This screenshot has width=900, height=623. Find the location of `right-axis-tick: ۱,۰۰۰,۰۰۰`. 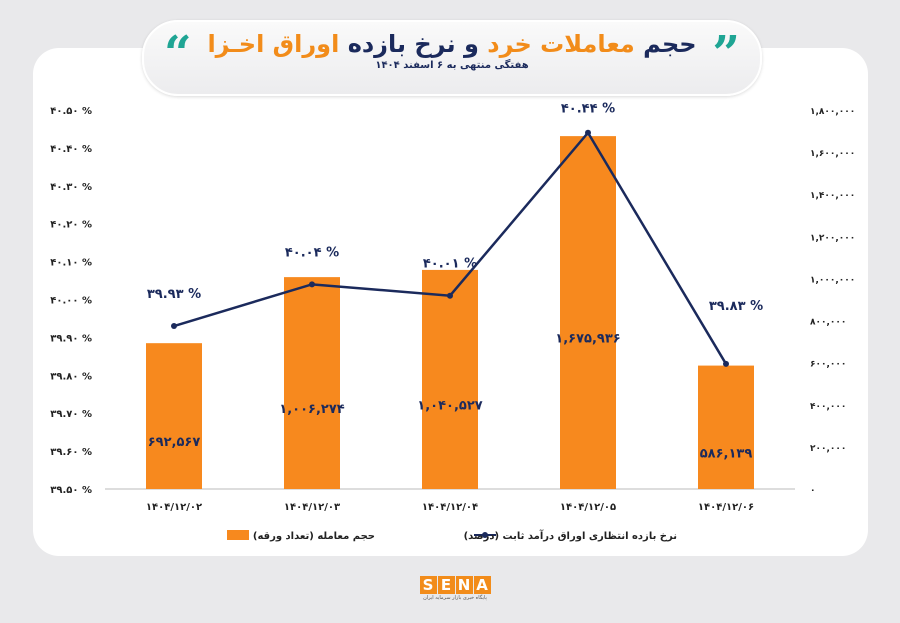

right-axis-tick: ۱,۰۰۰,۰۰۰ is located at coordinates (832, 280).